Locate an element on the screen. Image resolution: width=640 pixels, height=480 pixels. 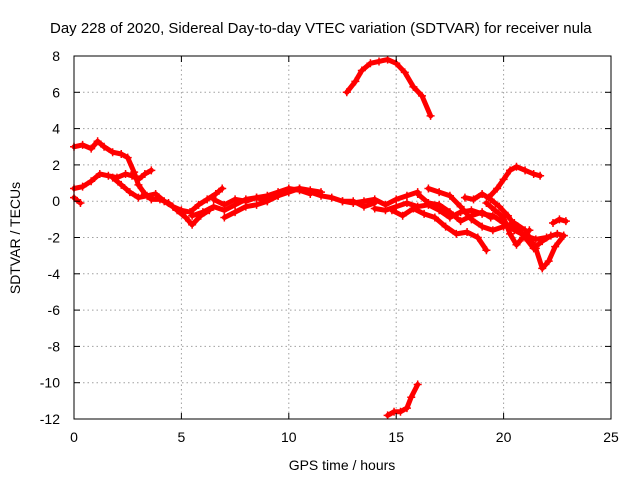
y-axis-label: SDTVAR / TECUs is located at coordinates (15, 238).